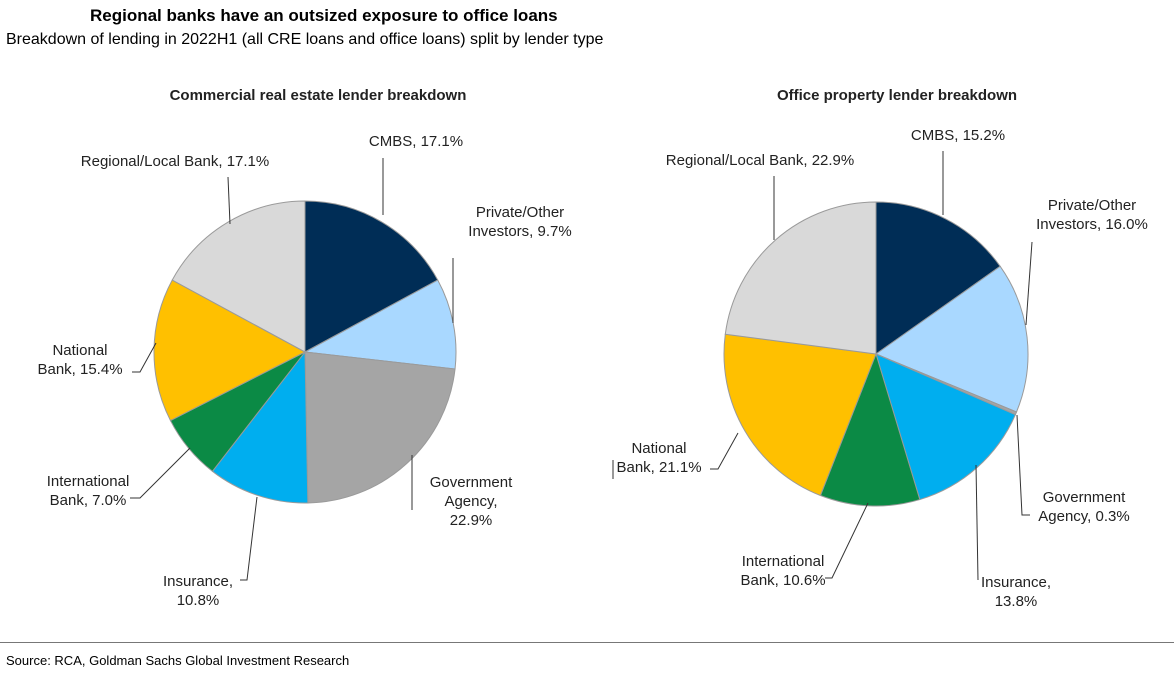 The width and height of the screenshot is (1174, 676). What do you see at coordinates (471, 501) in the screenshot?
I see `slice-label-government-agency: Government Agency, 22.9%` at bounding box center [471, 501].